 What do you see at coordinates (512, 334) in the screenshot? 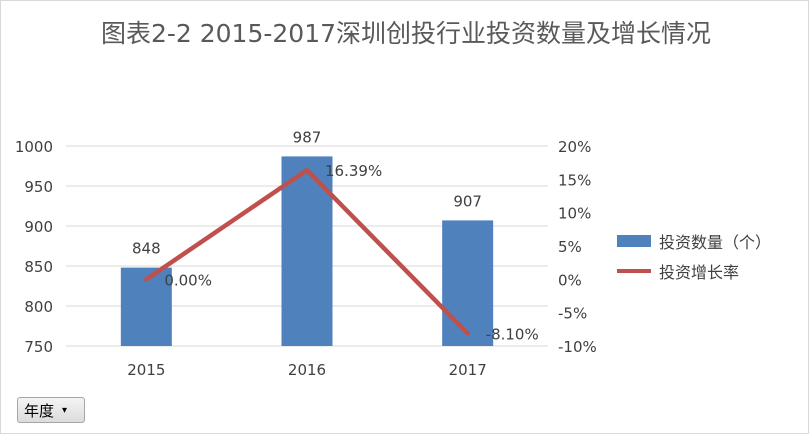
I see `line-data-label: -8.10%` at bounding box center [512, 334].